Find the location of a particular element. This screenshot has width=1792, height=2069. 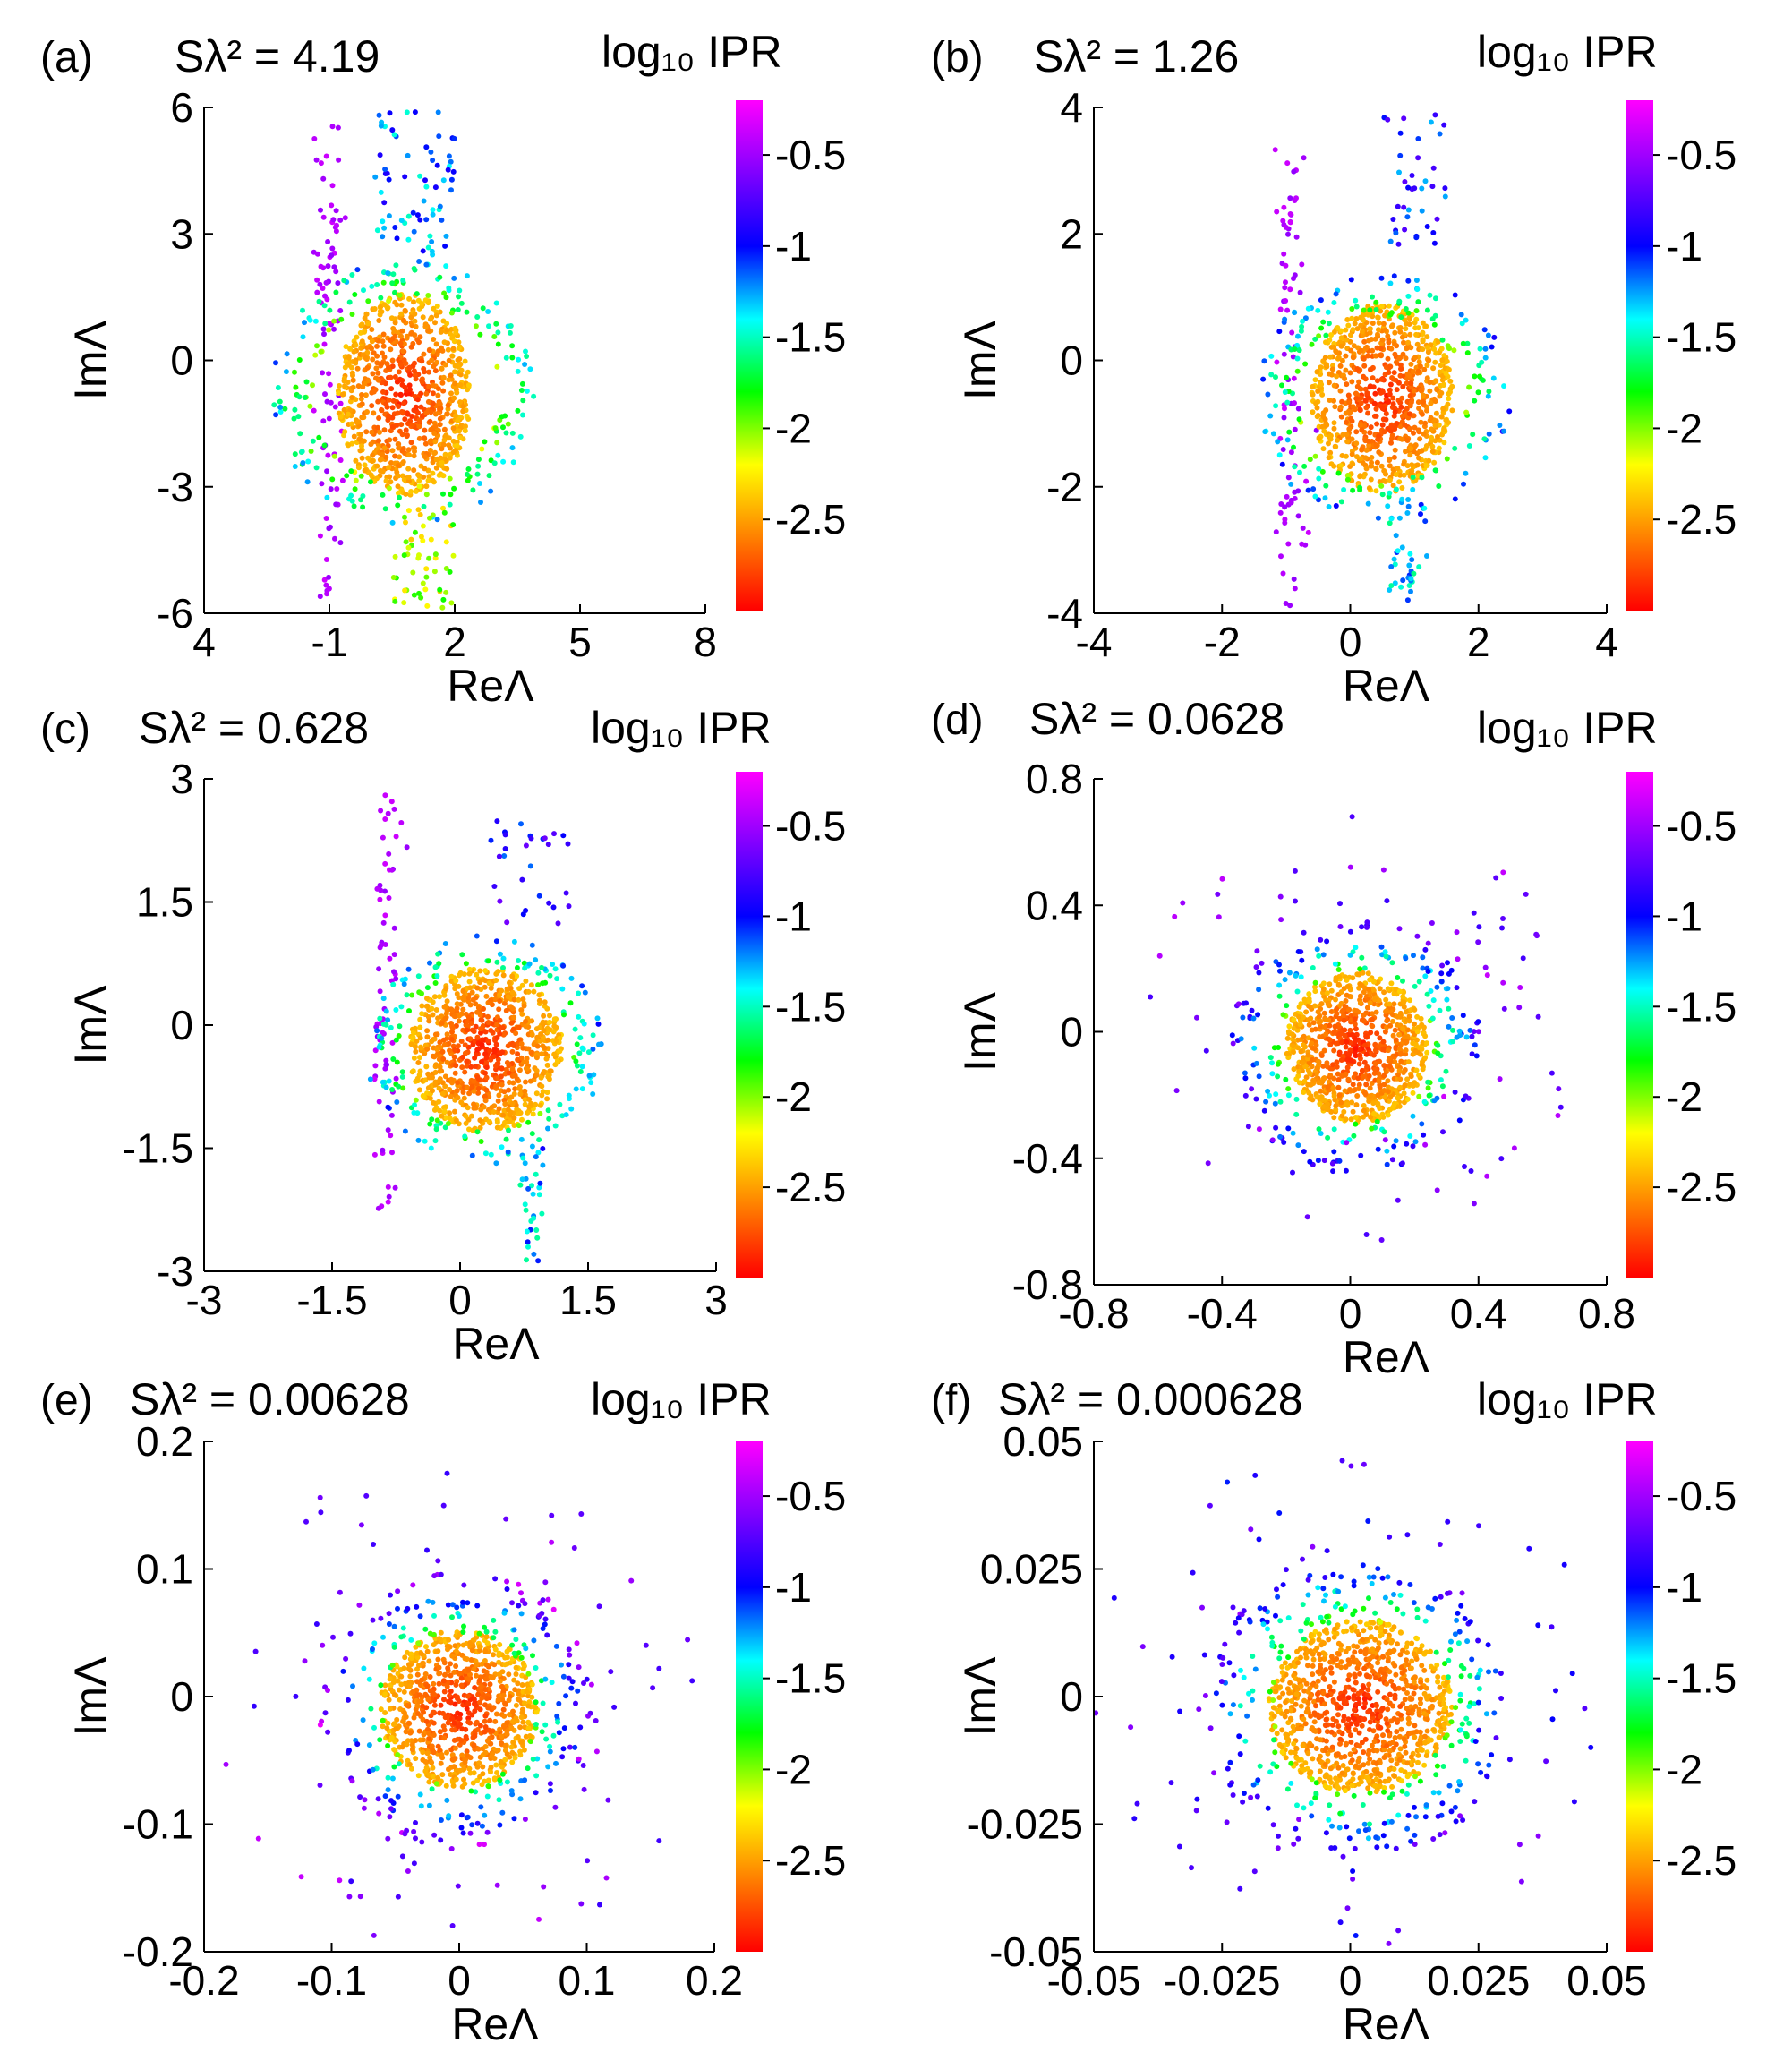

colorbar-label: log₁₀ IPR is located at coordinates (681, 728).